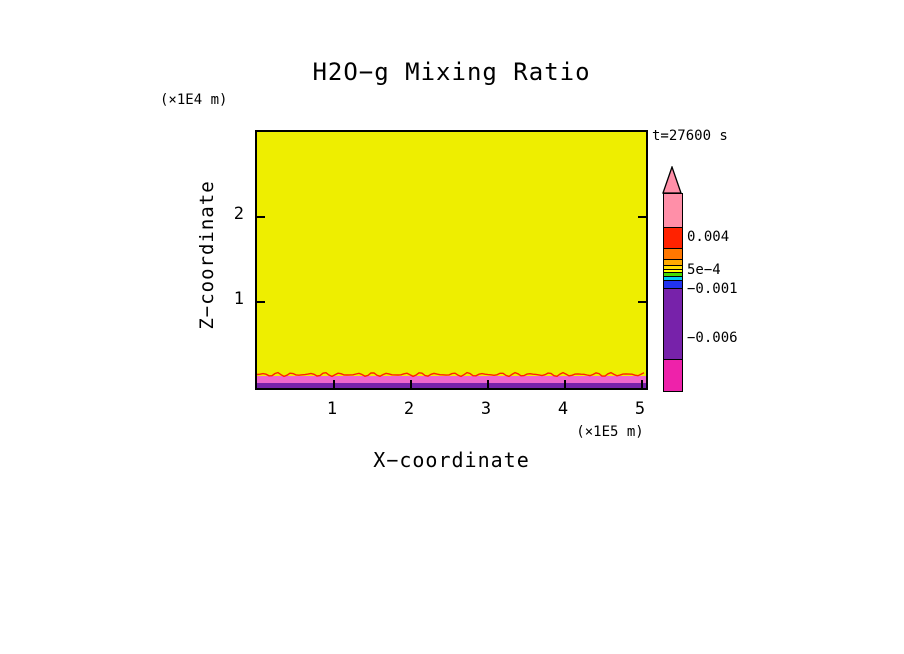 Image resolution: width=904 pixels, height=654 pixels. What do you see at coordinates (640, 409) in the screenshot?
I see `x-tick-label: 5` at bounding box center [640, 409].